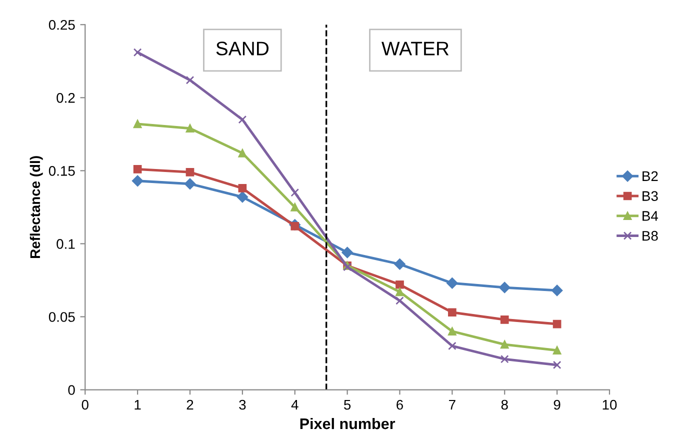 Image resolution: width=681 pixels, height=448 pixels. What do you see at coordinates (61, 25) in the screenshot?
I see `y-tick-label: 0.25` at bounding box center [61, 25].